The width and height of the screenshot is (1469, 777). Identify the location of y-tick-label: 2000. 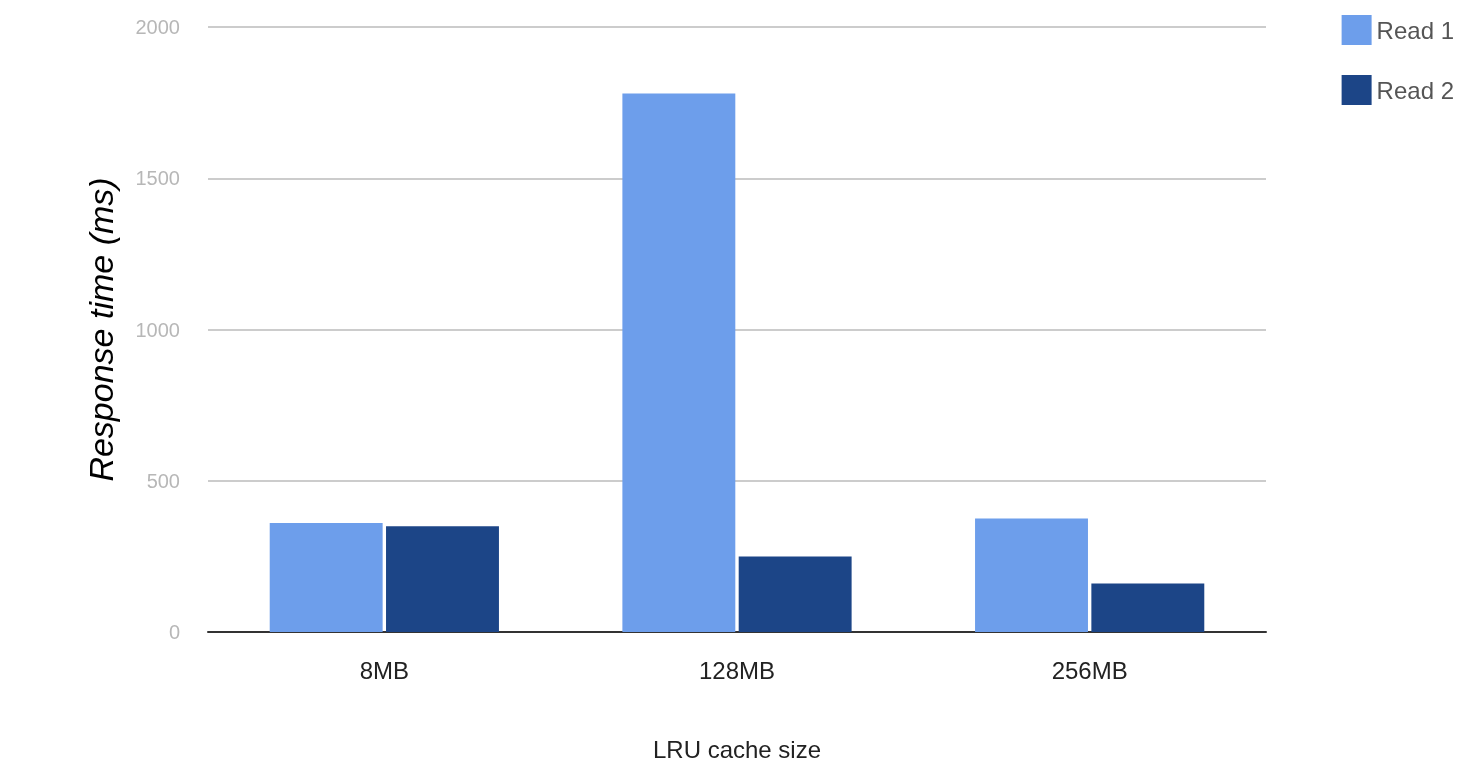
(157, 27).